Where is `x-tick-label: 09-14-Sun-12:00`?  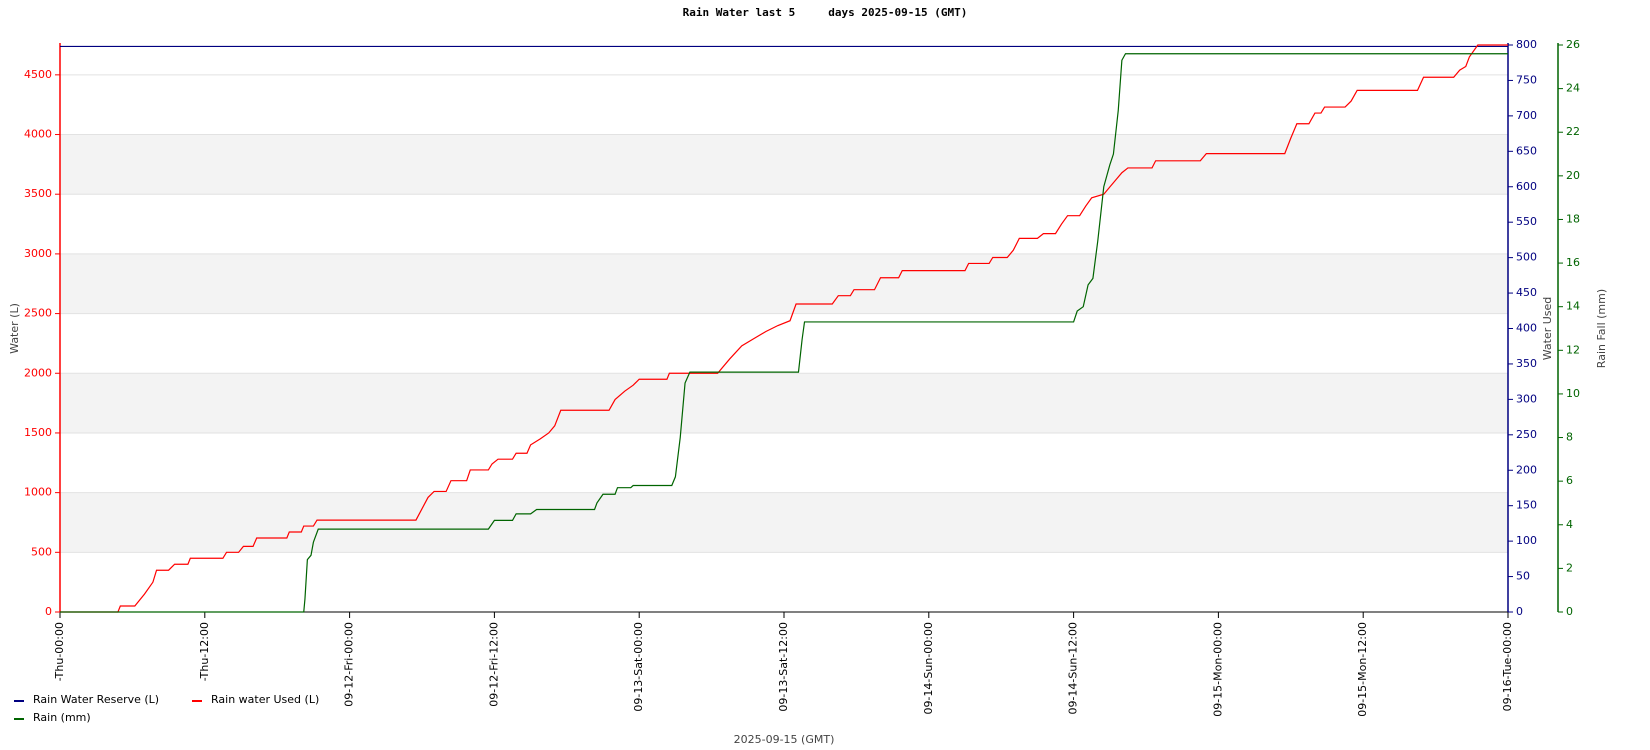 x-tick-label: 09-14-Sun-12:00 is located at coordinates (1073, 668).